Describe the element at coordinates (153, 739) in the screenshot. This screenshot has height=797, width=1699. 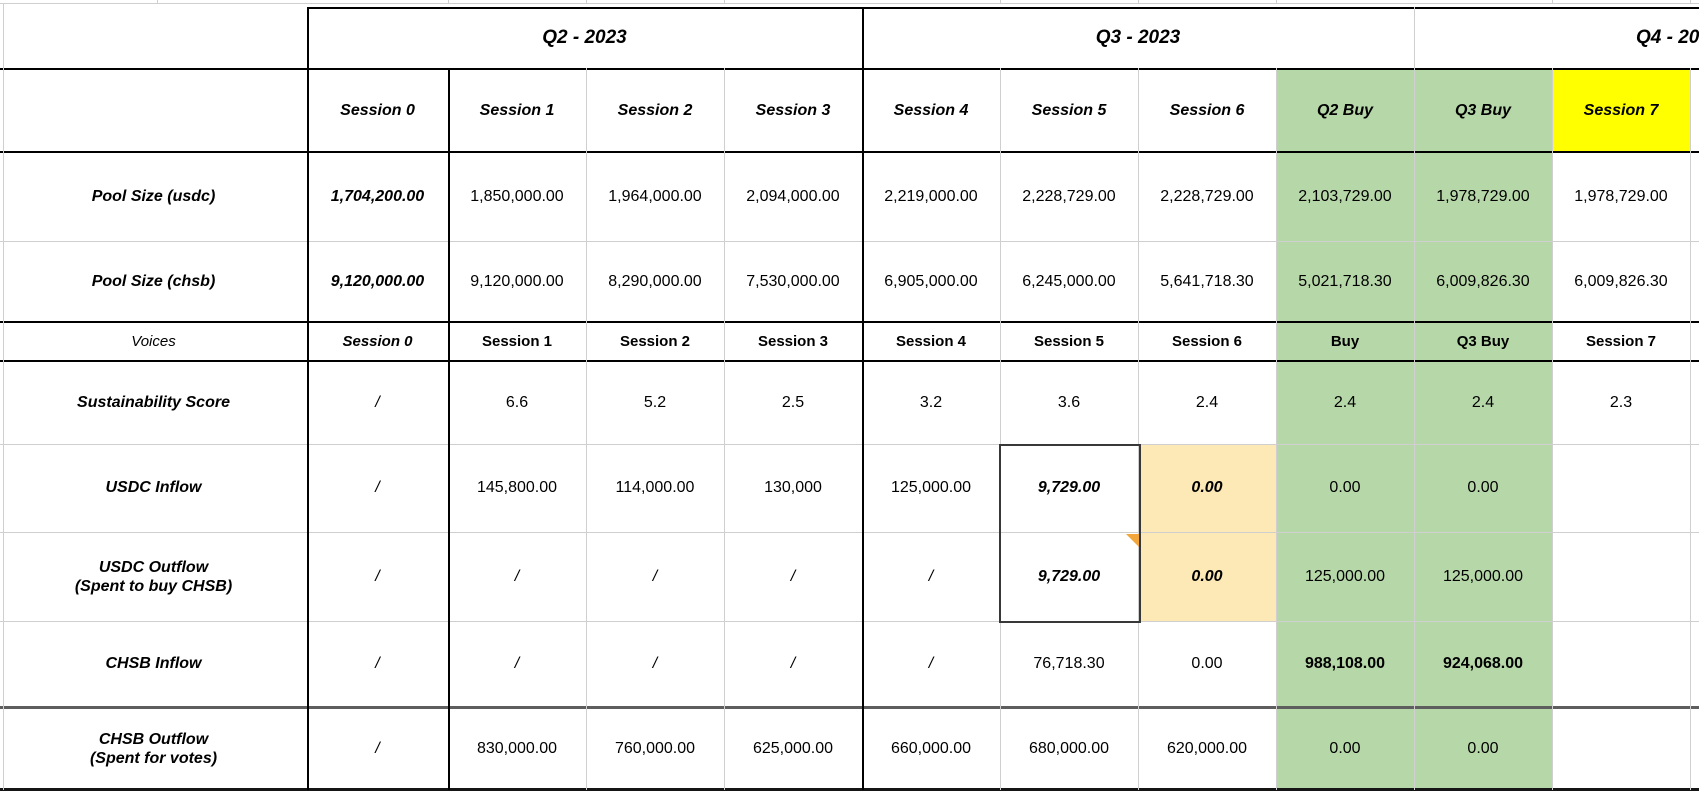
I see `row-label-chsb-outflow-line1: CHSB Outflow` at that location.